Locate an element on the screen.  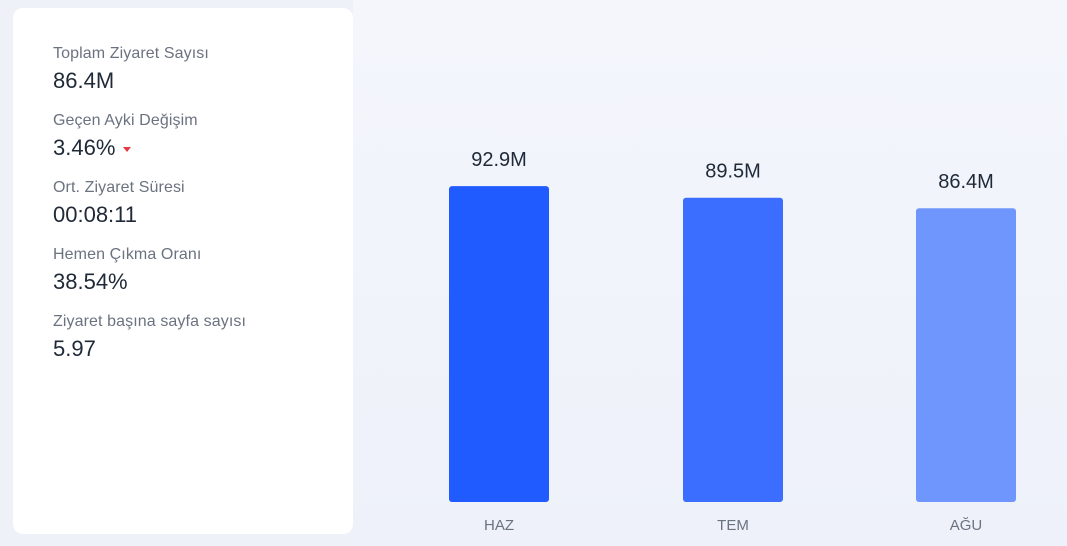
x-tick-label: TEM is located at coordinates (733, 525).